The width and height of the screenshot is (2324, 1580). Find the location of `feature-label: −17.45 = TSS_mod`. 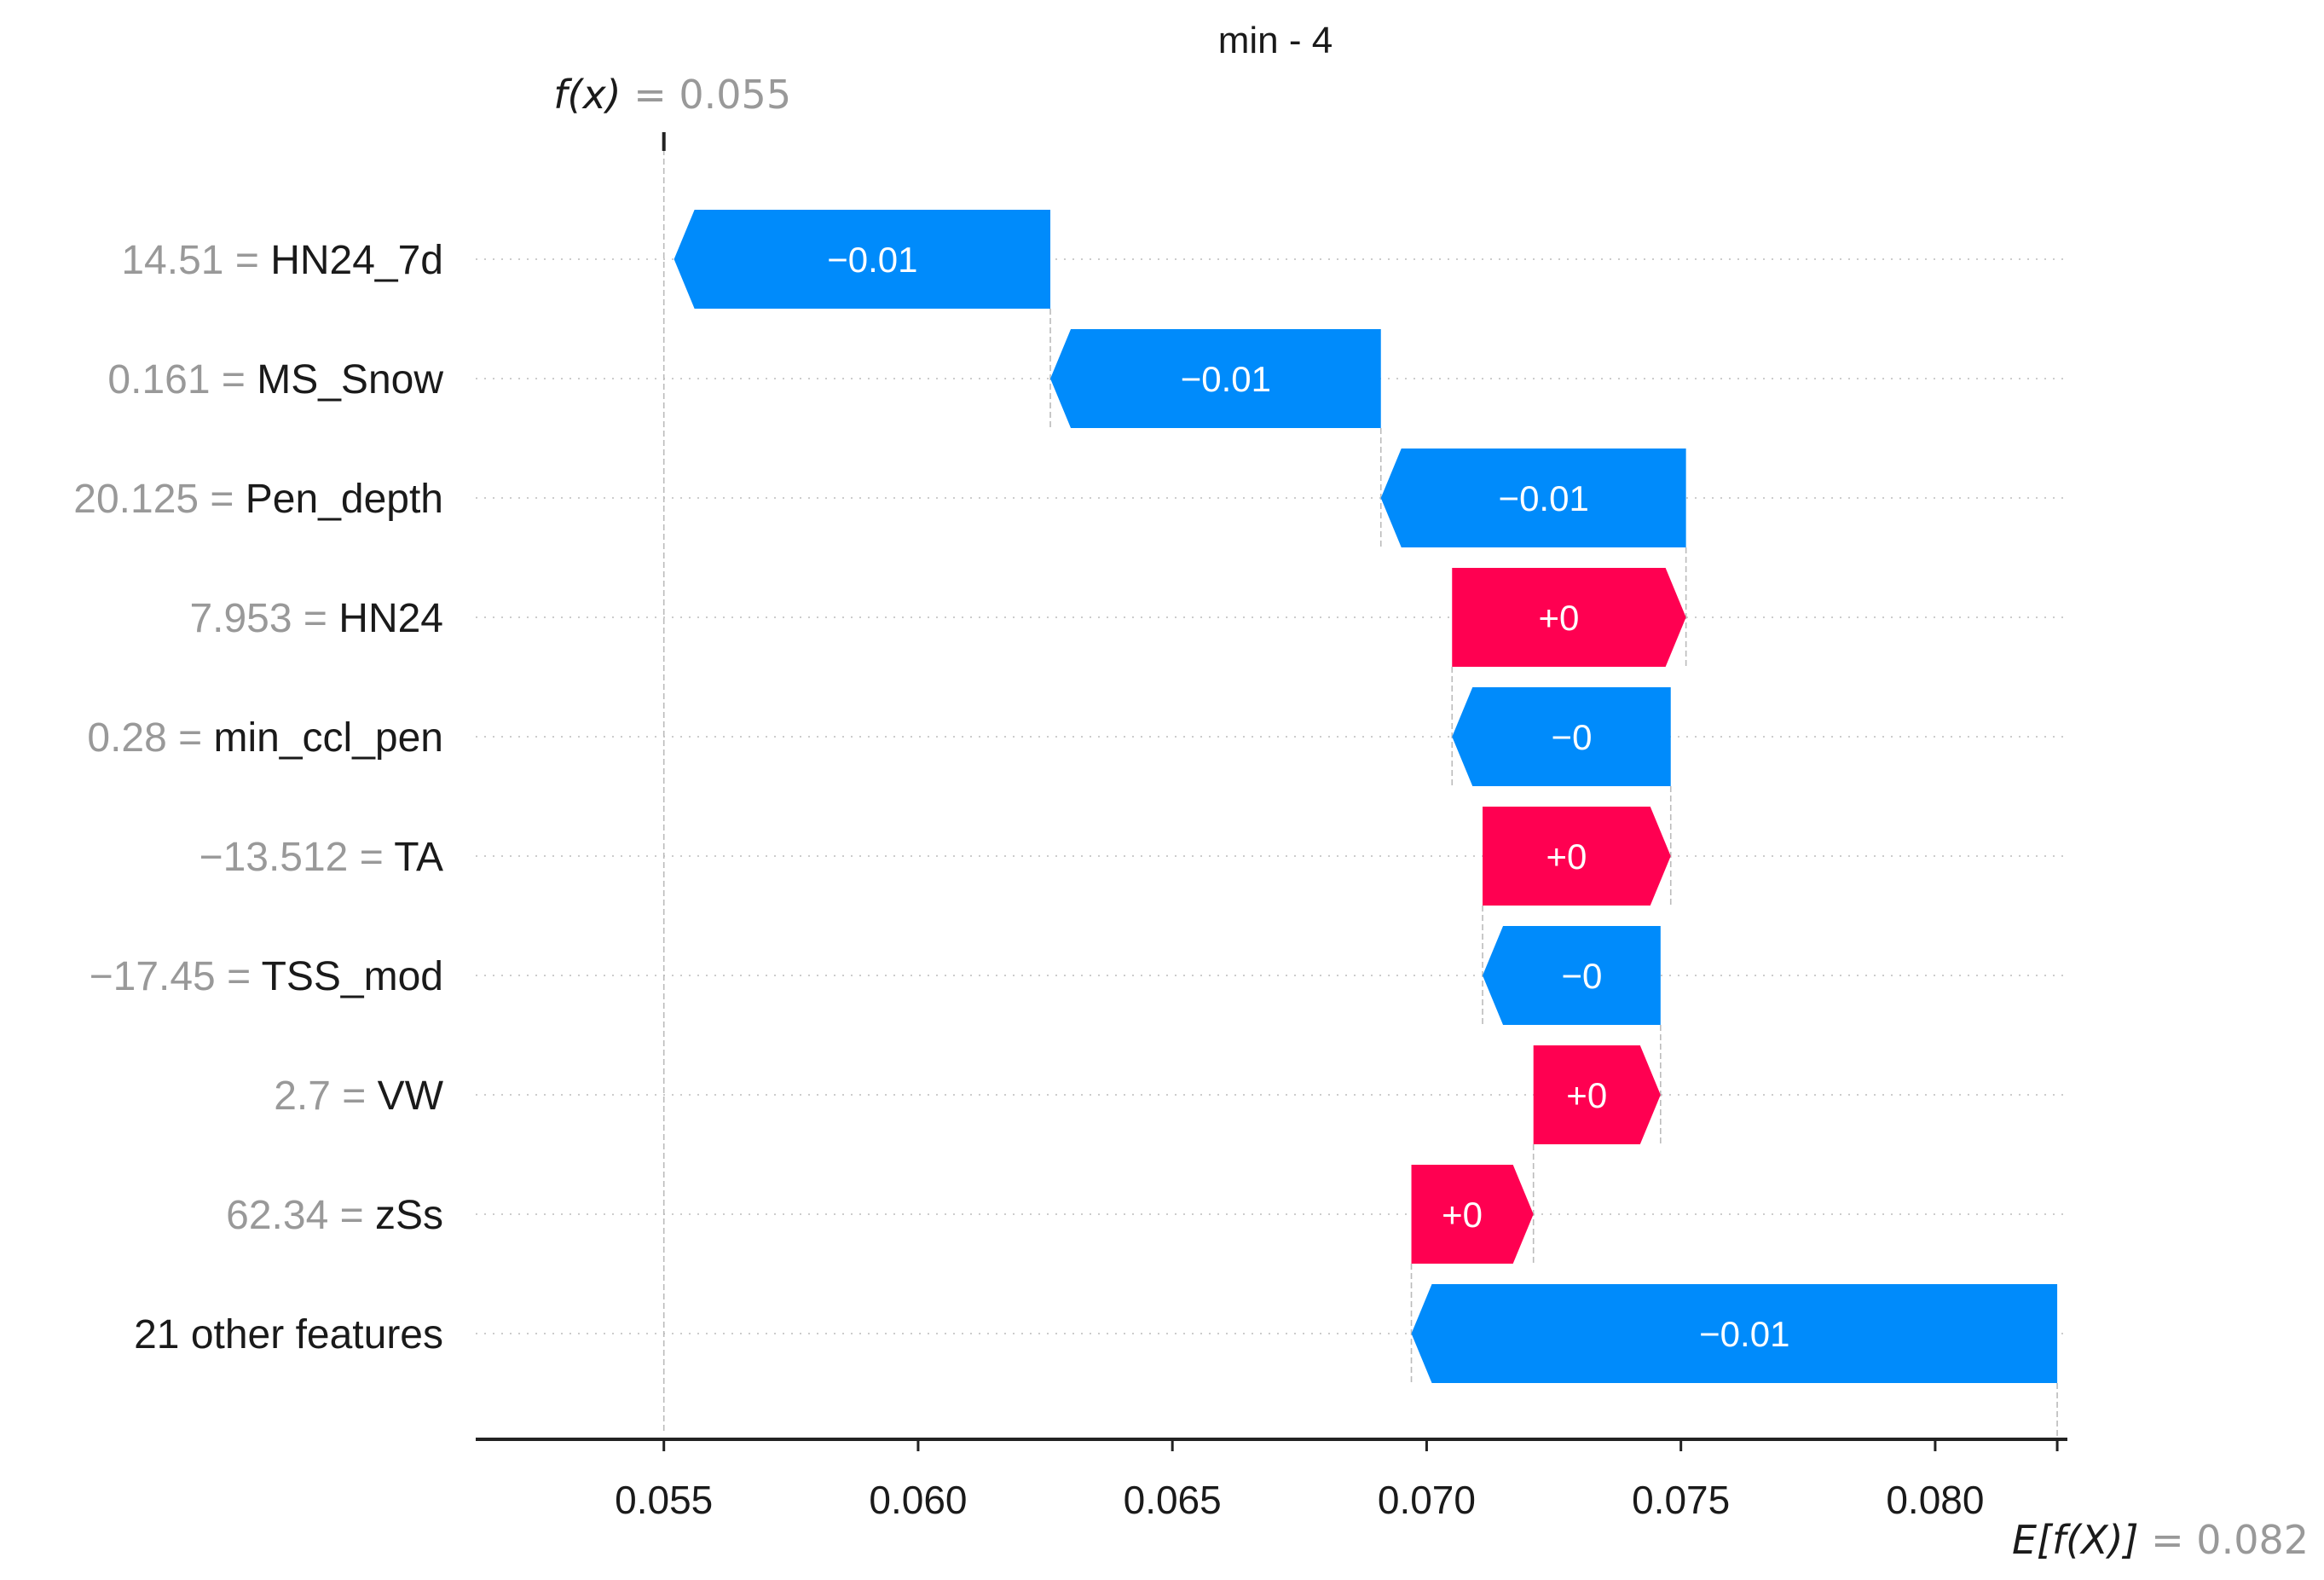

feature-label: −17.45 = TSS_mod is located at coordinates (266, 976).